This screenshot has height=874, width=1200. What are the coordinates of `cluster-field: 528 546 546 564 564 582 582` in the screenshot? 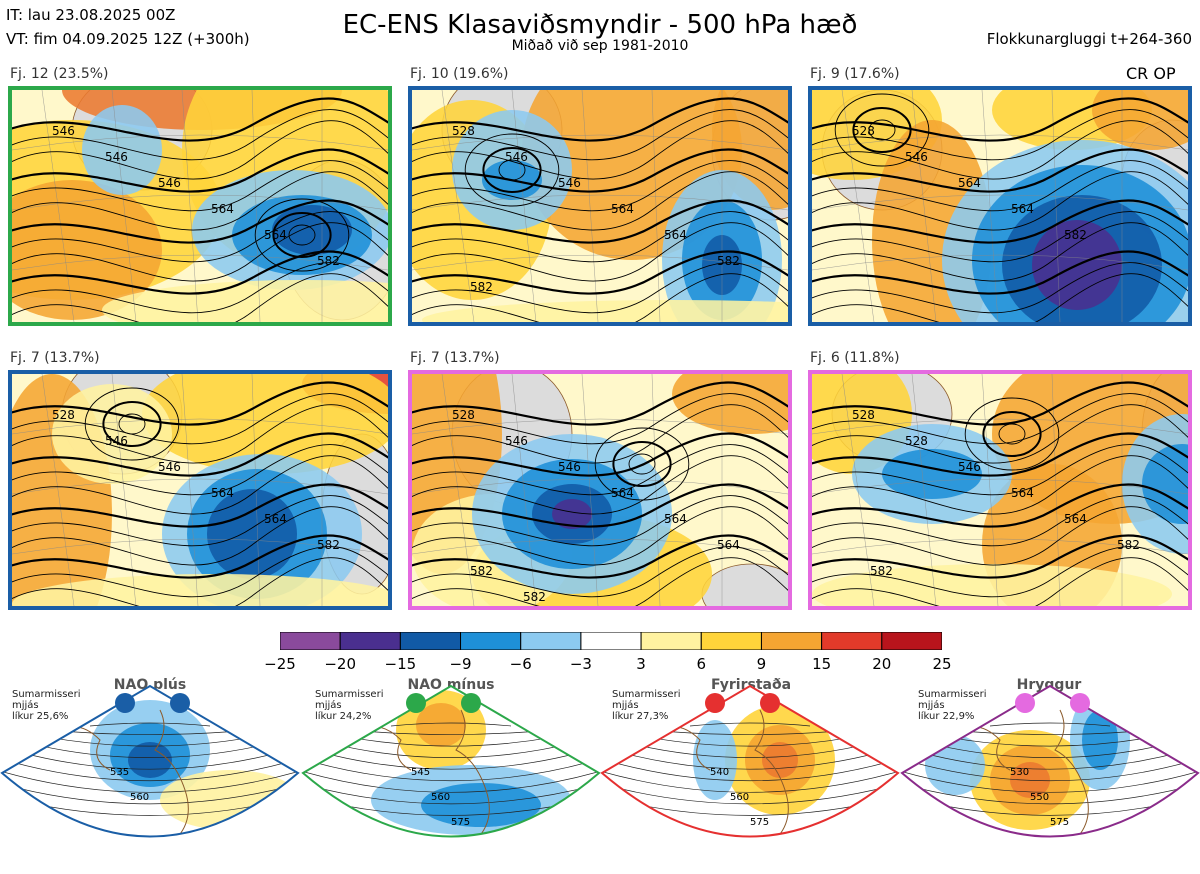 It's located at (600, 206).